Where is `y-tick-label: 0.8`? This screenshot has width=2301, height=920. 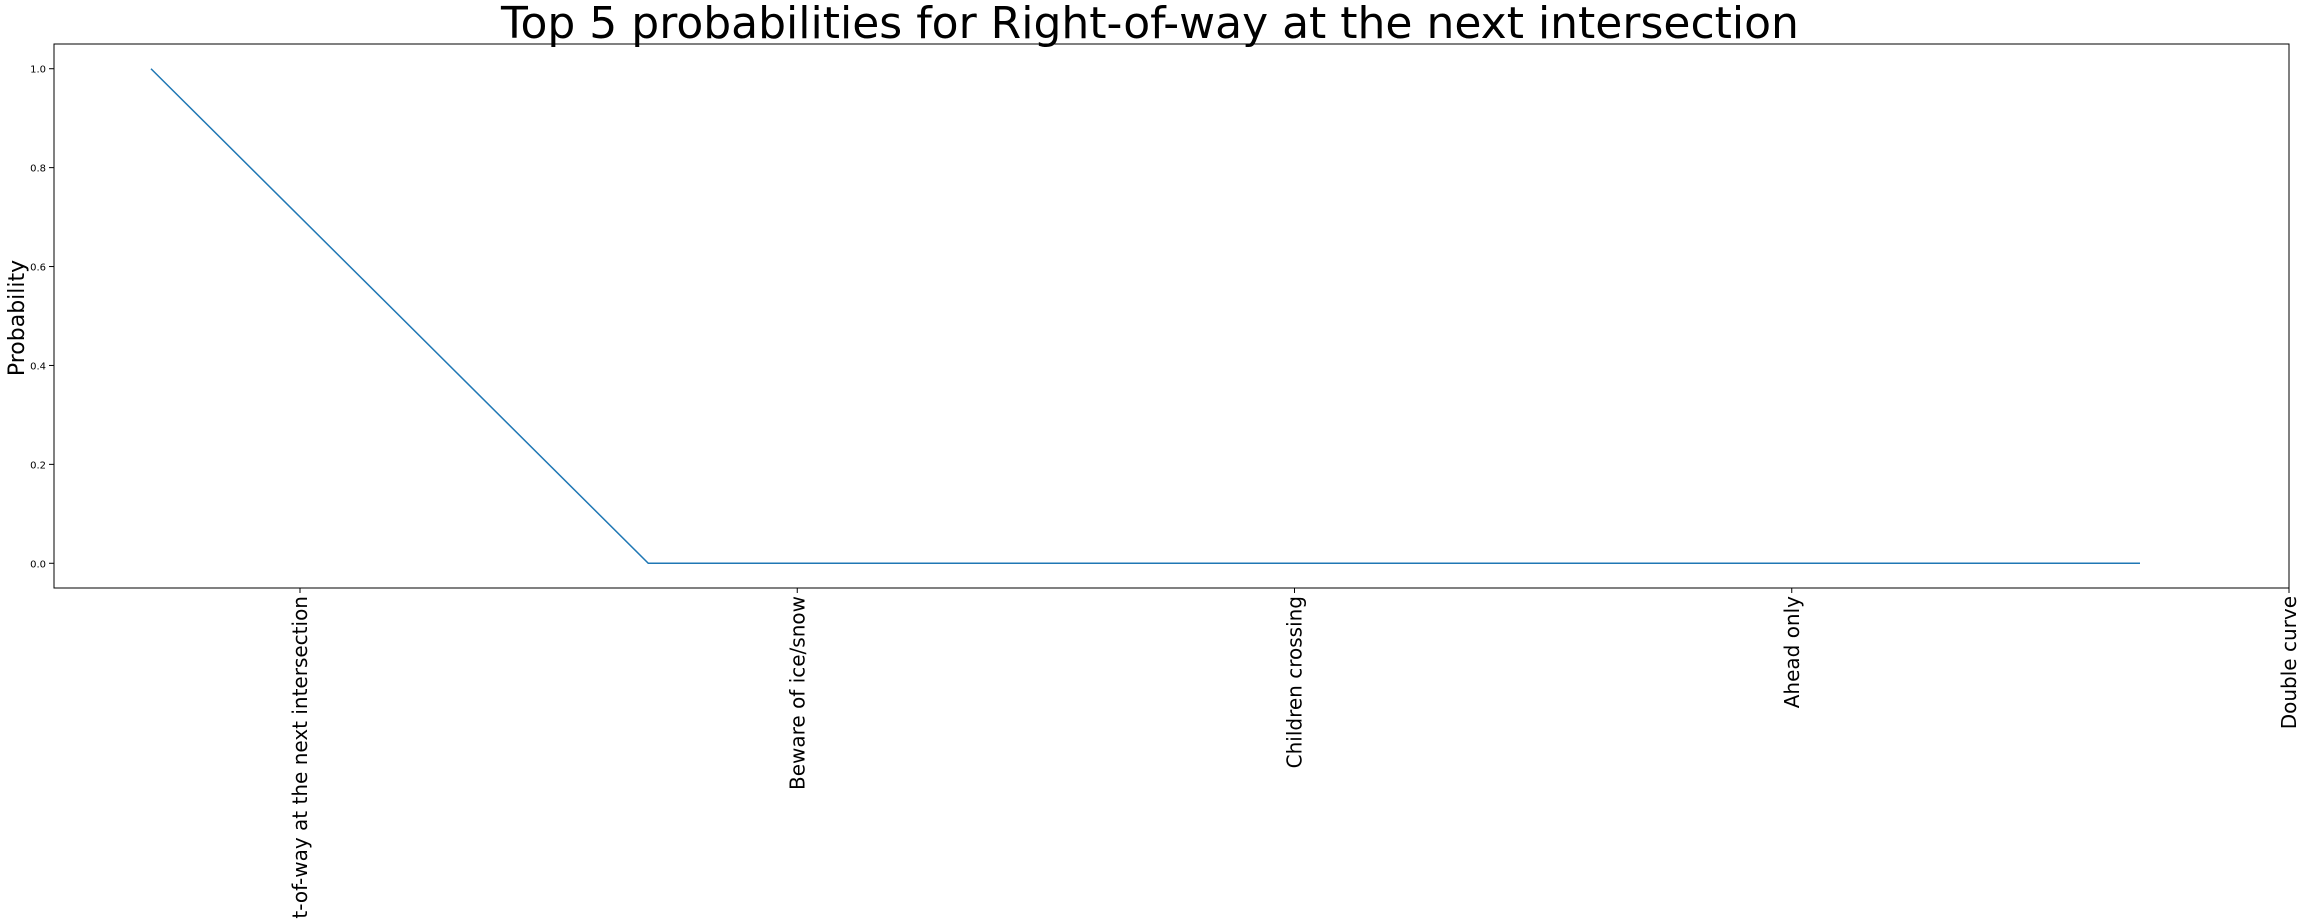
y-tick-label: 0.8 is located at coordinates (38, 169).